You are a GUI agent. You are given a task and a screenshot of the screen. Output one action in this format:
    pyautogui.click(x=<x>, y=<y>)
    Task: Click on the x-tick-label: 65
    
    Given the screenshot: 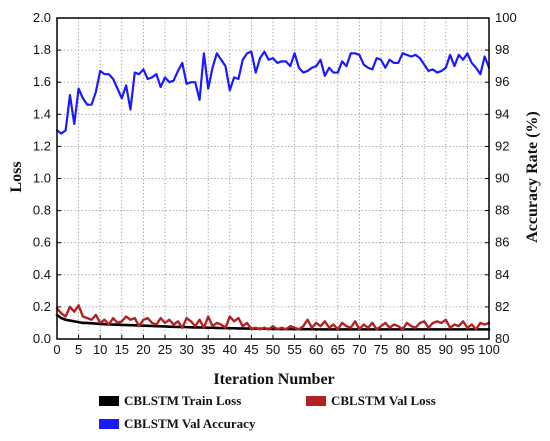 What is the action you would take?
    pyautogui.click(x=338, y=349)
    